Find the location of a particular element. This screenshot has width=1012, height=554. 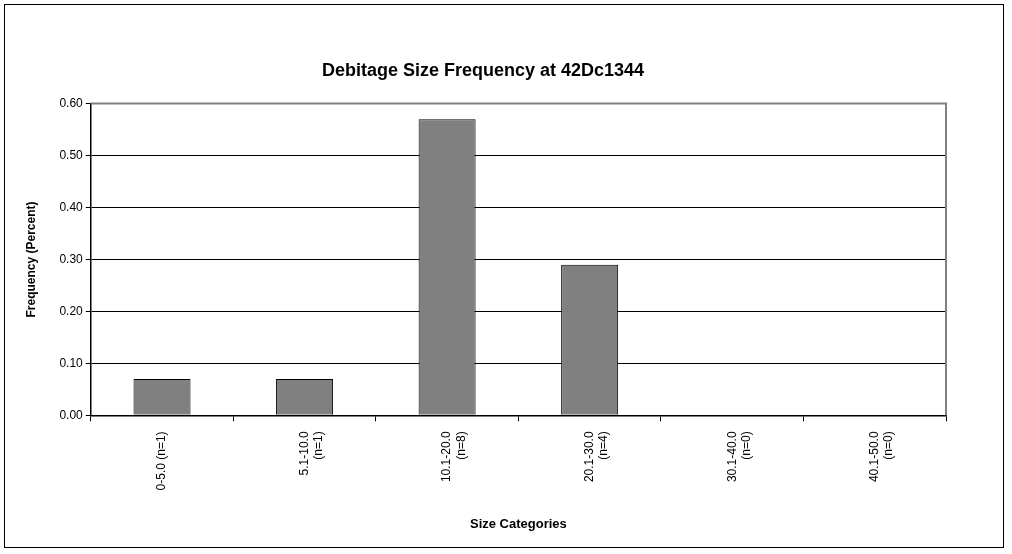

y-axis-title: Frequency (Percent) is located at coordinates (30, 259).